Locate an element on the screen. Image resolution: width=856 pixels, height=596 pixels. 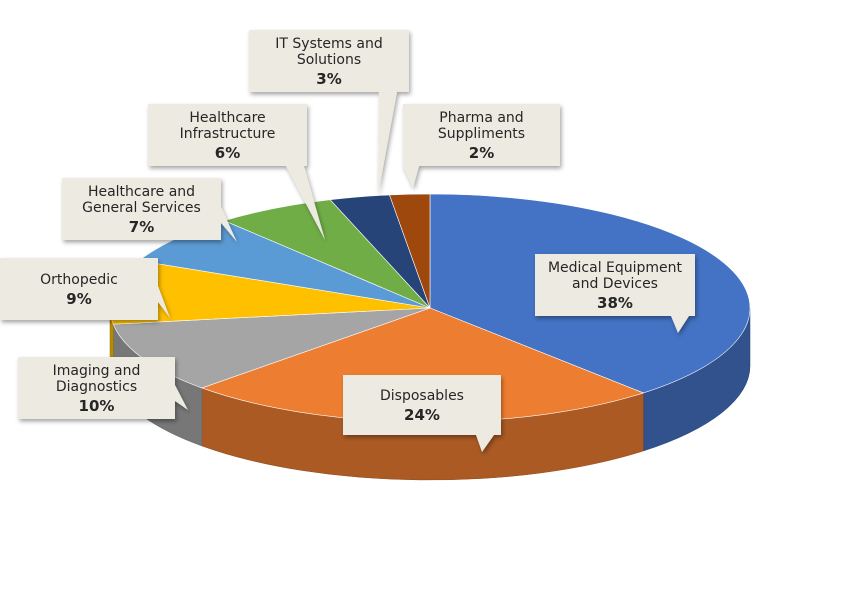
callout-value: 10% is located at coordinates (97, 406).